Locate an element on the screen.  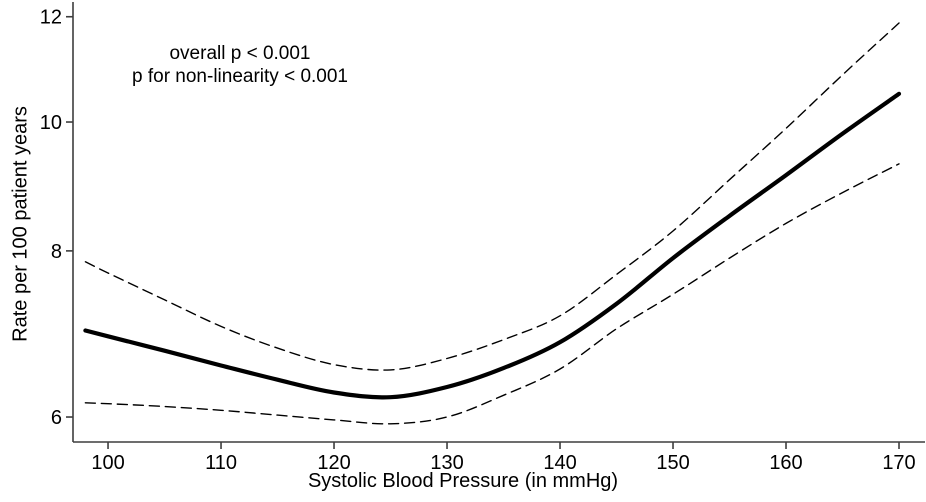
x-tick-label: 130 is located at coordinates (446, 463).